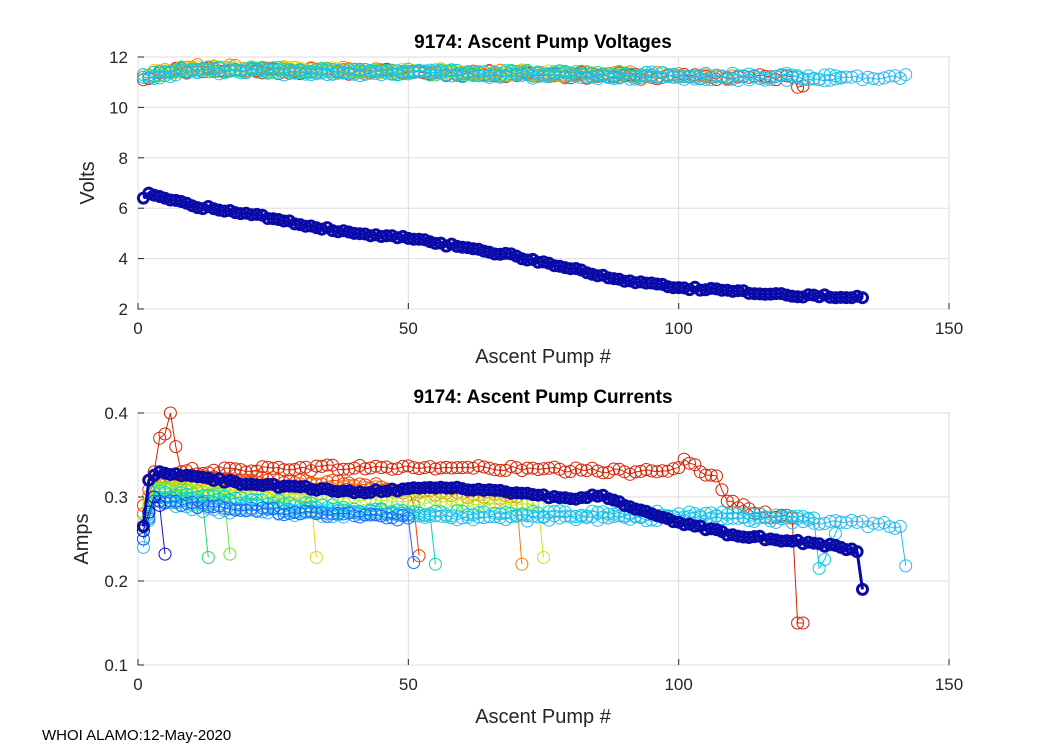 The height and width of the screenshot is (750, 1050). What do you see at coordinates (522, 564) in the screenshot?
I see `current-series-2-point` at bounding box center [522, 564].